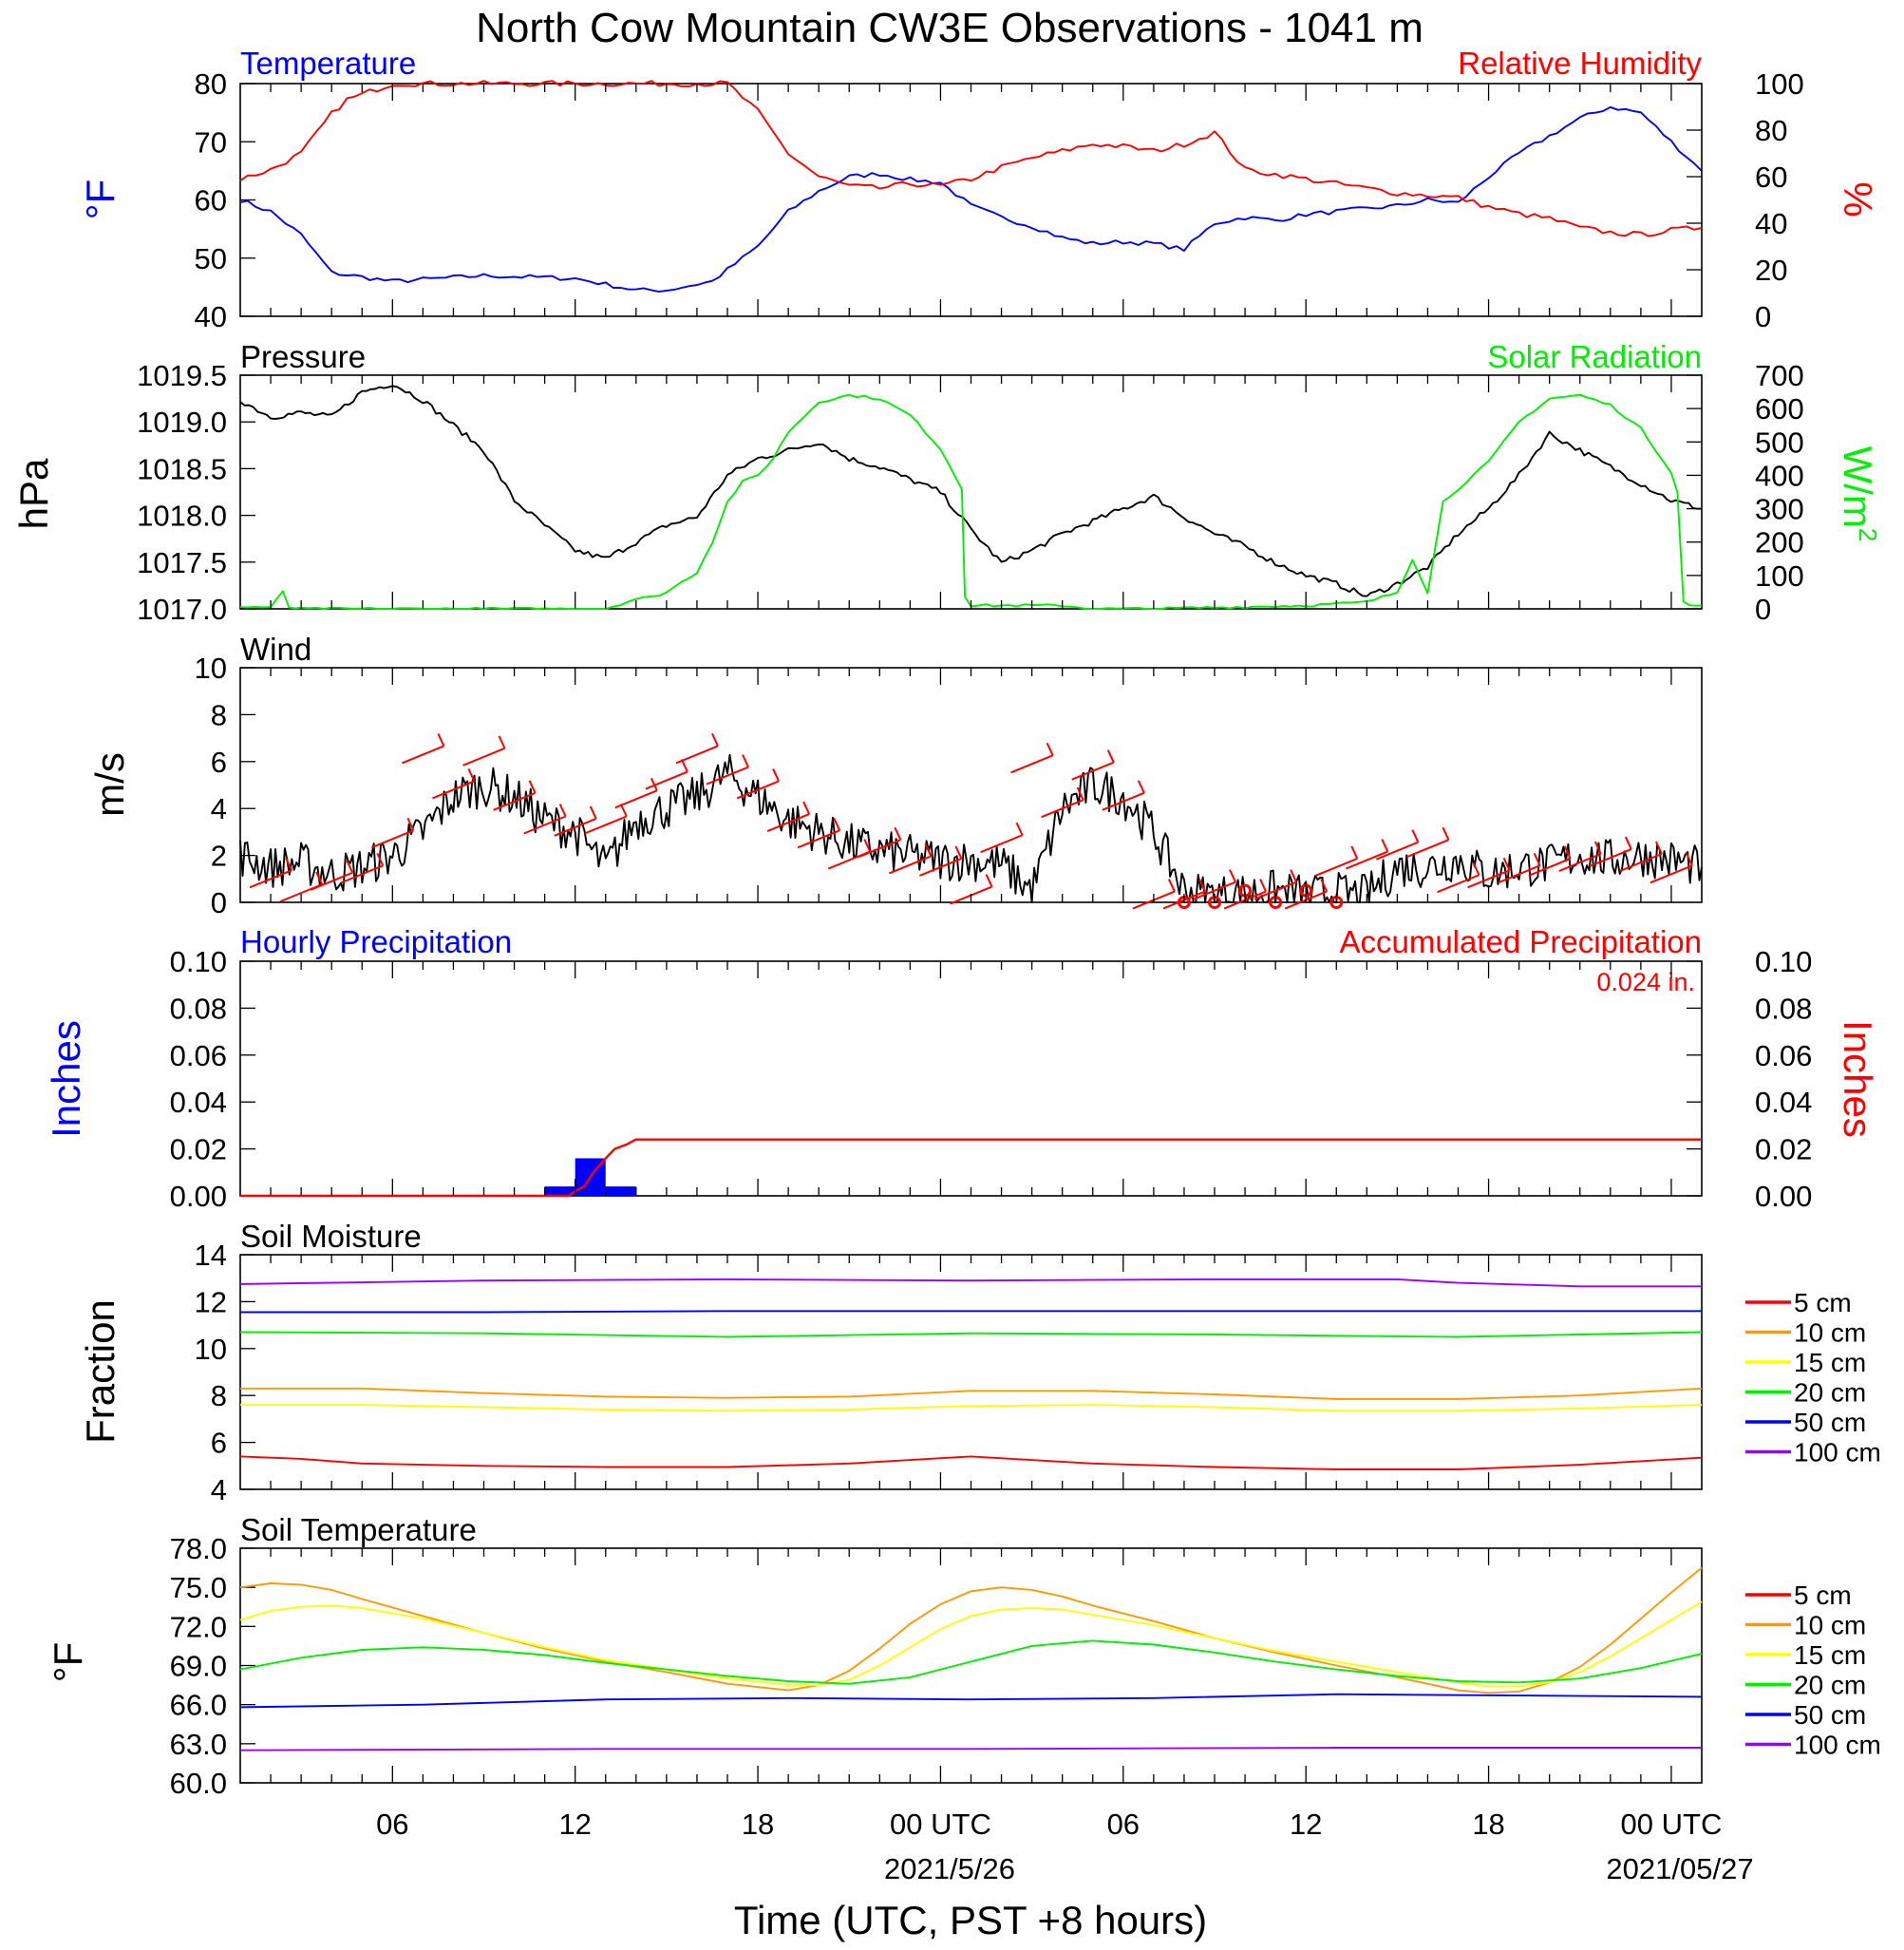 This screenshot has height=1950, width=1904. What do you see at coordinates (1784, 1196) in the screenshot?
I see `y-tick-label: 0.00` at bounding box center [1784, 1196].